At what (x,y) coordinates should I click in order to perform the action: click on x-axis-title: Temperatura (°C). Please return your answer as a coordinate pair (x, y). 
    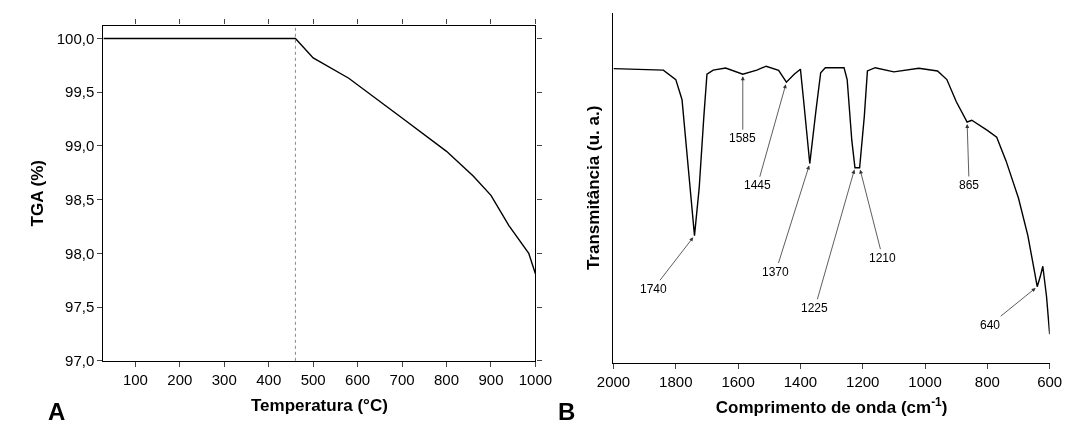
    Looking at the image, I should click on (319, 406).